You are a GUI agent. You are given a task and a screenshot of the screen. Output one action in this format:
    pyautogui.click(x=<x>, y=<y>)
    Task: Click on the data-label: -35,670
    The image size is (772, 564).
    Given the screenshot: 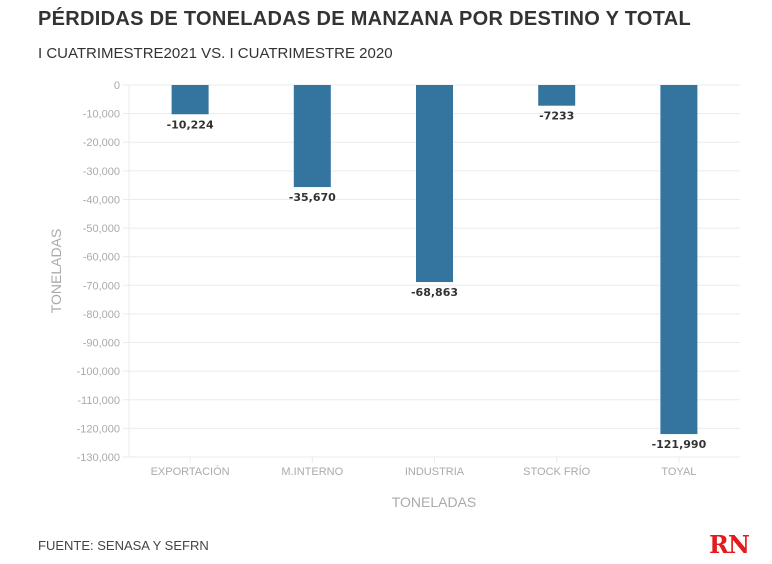 What is the action you would take?
    pyautogui.click(x=312, y=197)
    